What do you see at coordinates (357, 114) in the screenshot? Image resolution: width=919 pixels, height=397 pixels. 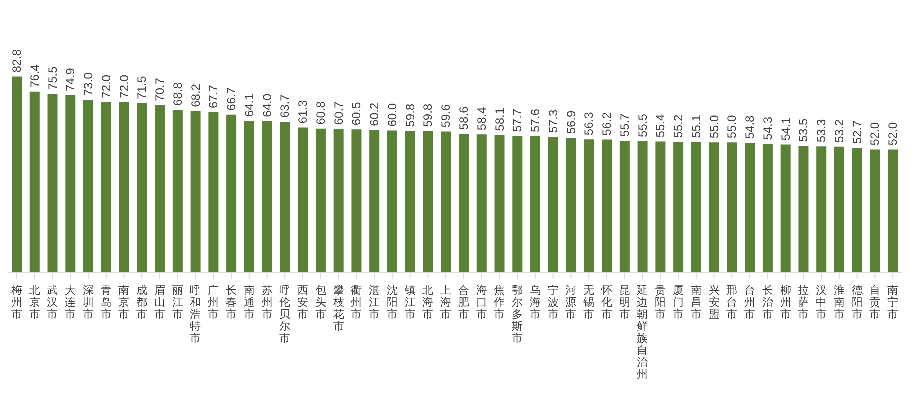 I see `data-label: 60.5` at bounding box center [357, 114].